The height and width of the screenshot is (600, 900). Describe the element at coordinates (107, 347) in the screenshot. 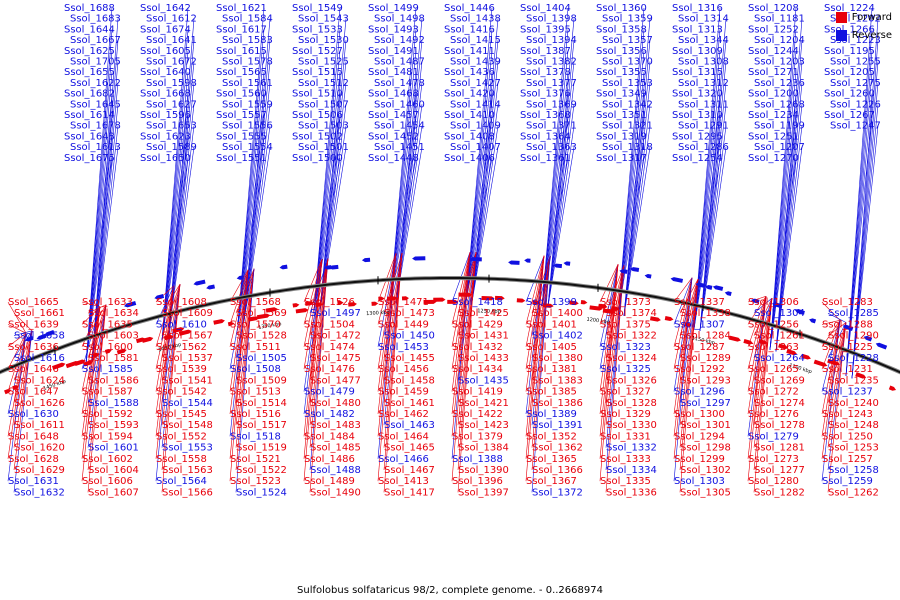

I see `gene-label: Ssol_1600` at that location.